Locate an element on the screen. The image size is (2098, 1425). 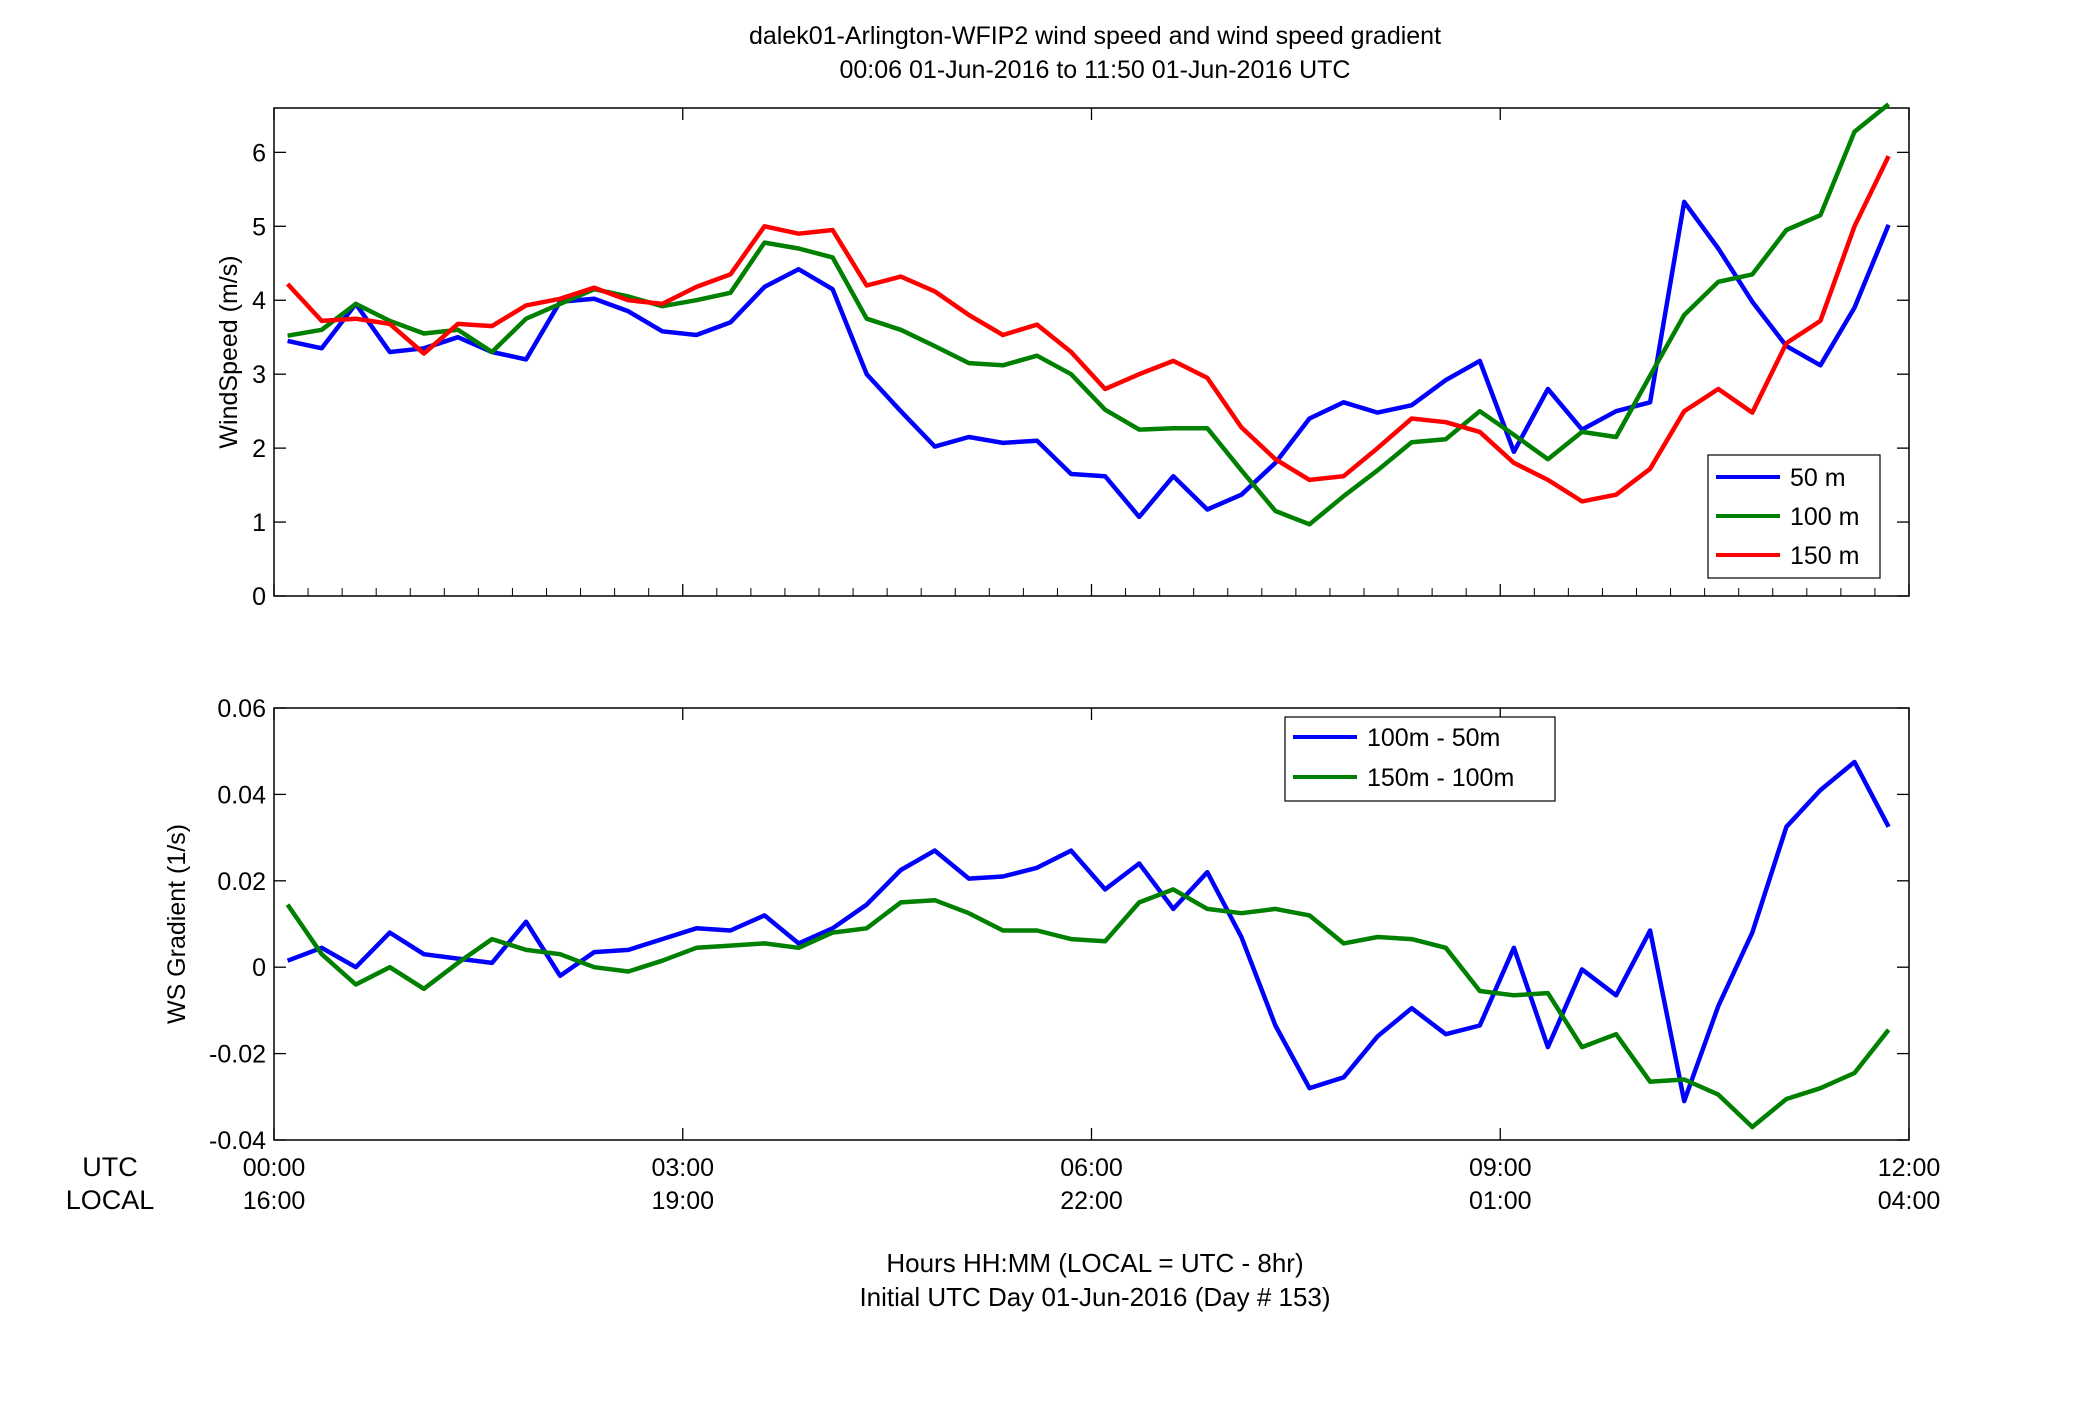
x-axis-label: Hours HH:MM (LOCAL = UTC - 8hr) is located at coordinates (1094, 1263).